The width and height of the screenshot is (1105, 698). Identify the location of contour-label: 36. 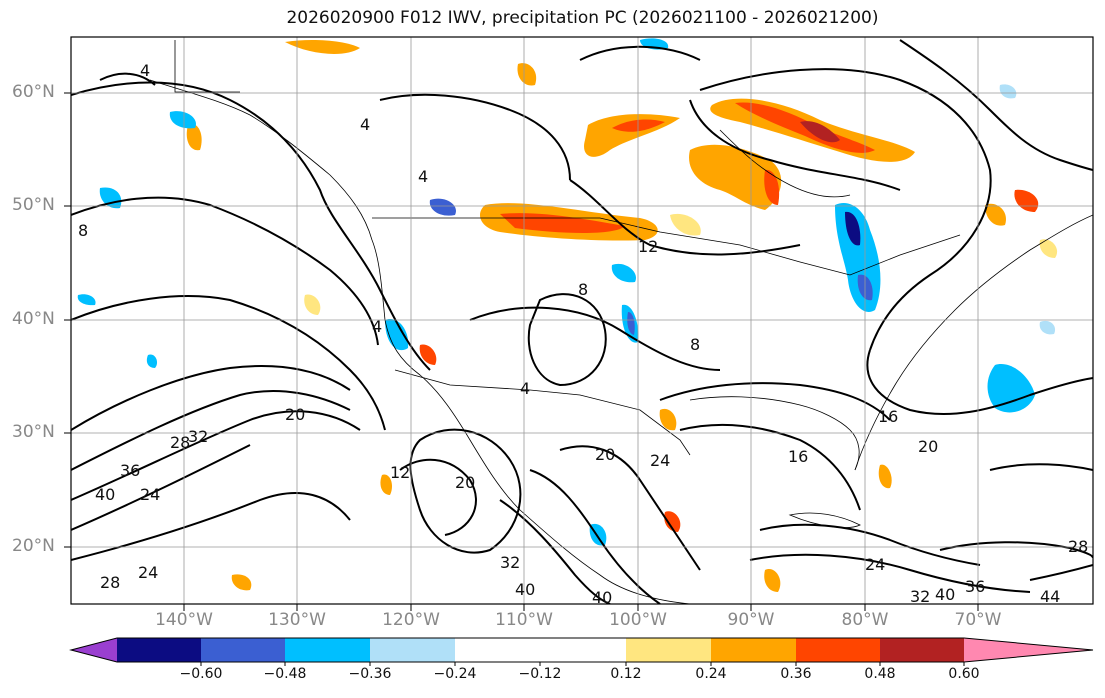
(975, 586).